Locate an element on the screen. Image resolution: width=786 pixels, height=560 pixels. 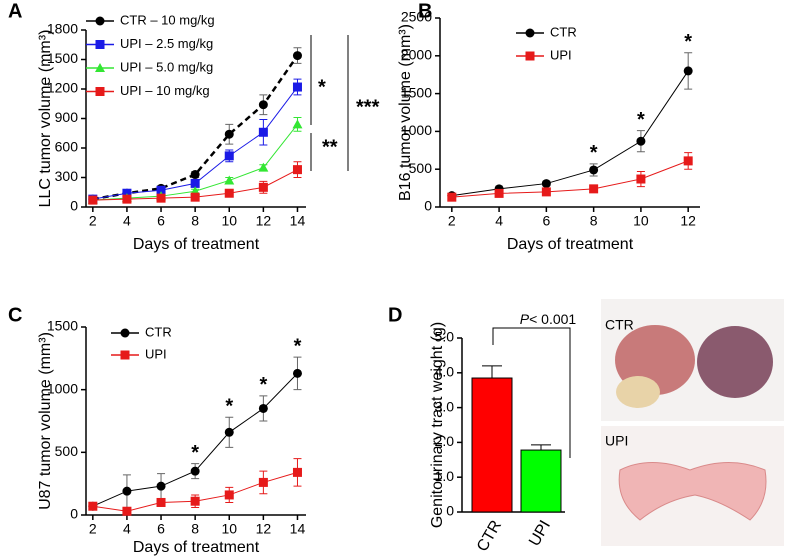
y-tick-label: 300 is located at coordinates (67, 176).